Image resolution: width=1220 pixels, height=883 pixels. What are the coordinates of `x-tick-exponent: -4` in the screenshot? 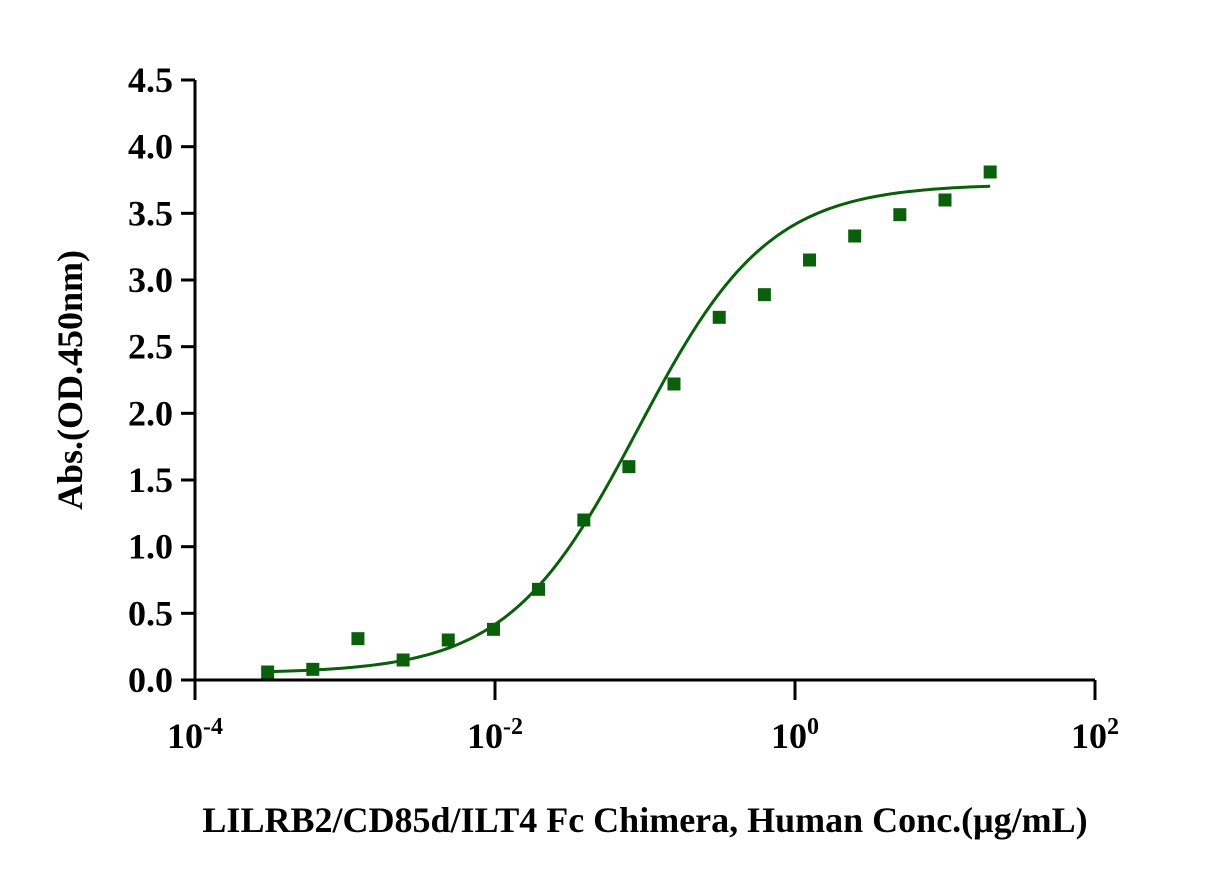 It's located at (213, 727).